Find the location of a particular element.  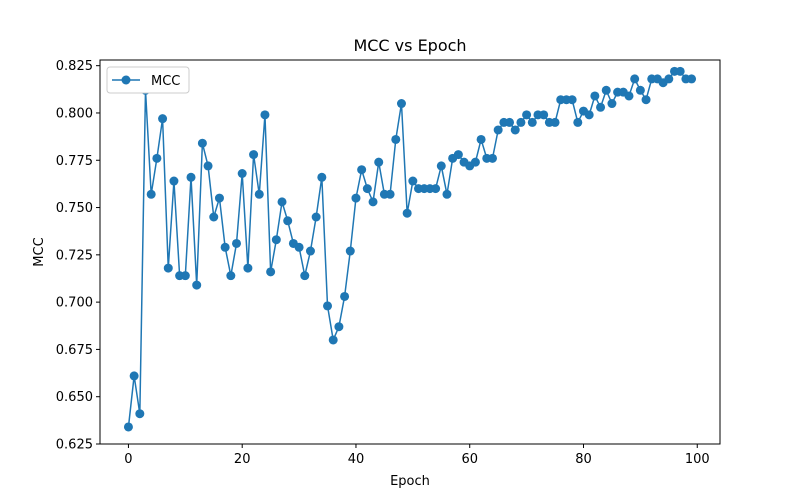

y-tick-label: 0.625 is located at coordinates (74, 445).